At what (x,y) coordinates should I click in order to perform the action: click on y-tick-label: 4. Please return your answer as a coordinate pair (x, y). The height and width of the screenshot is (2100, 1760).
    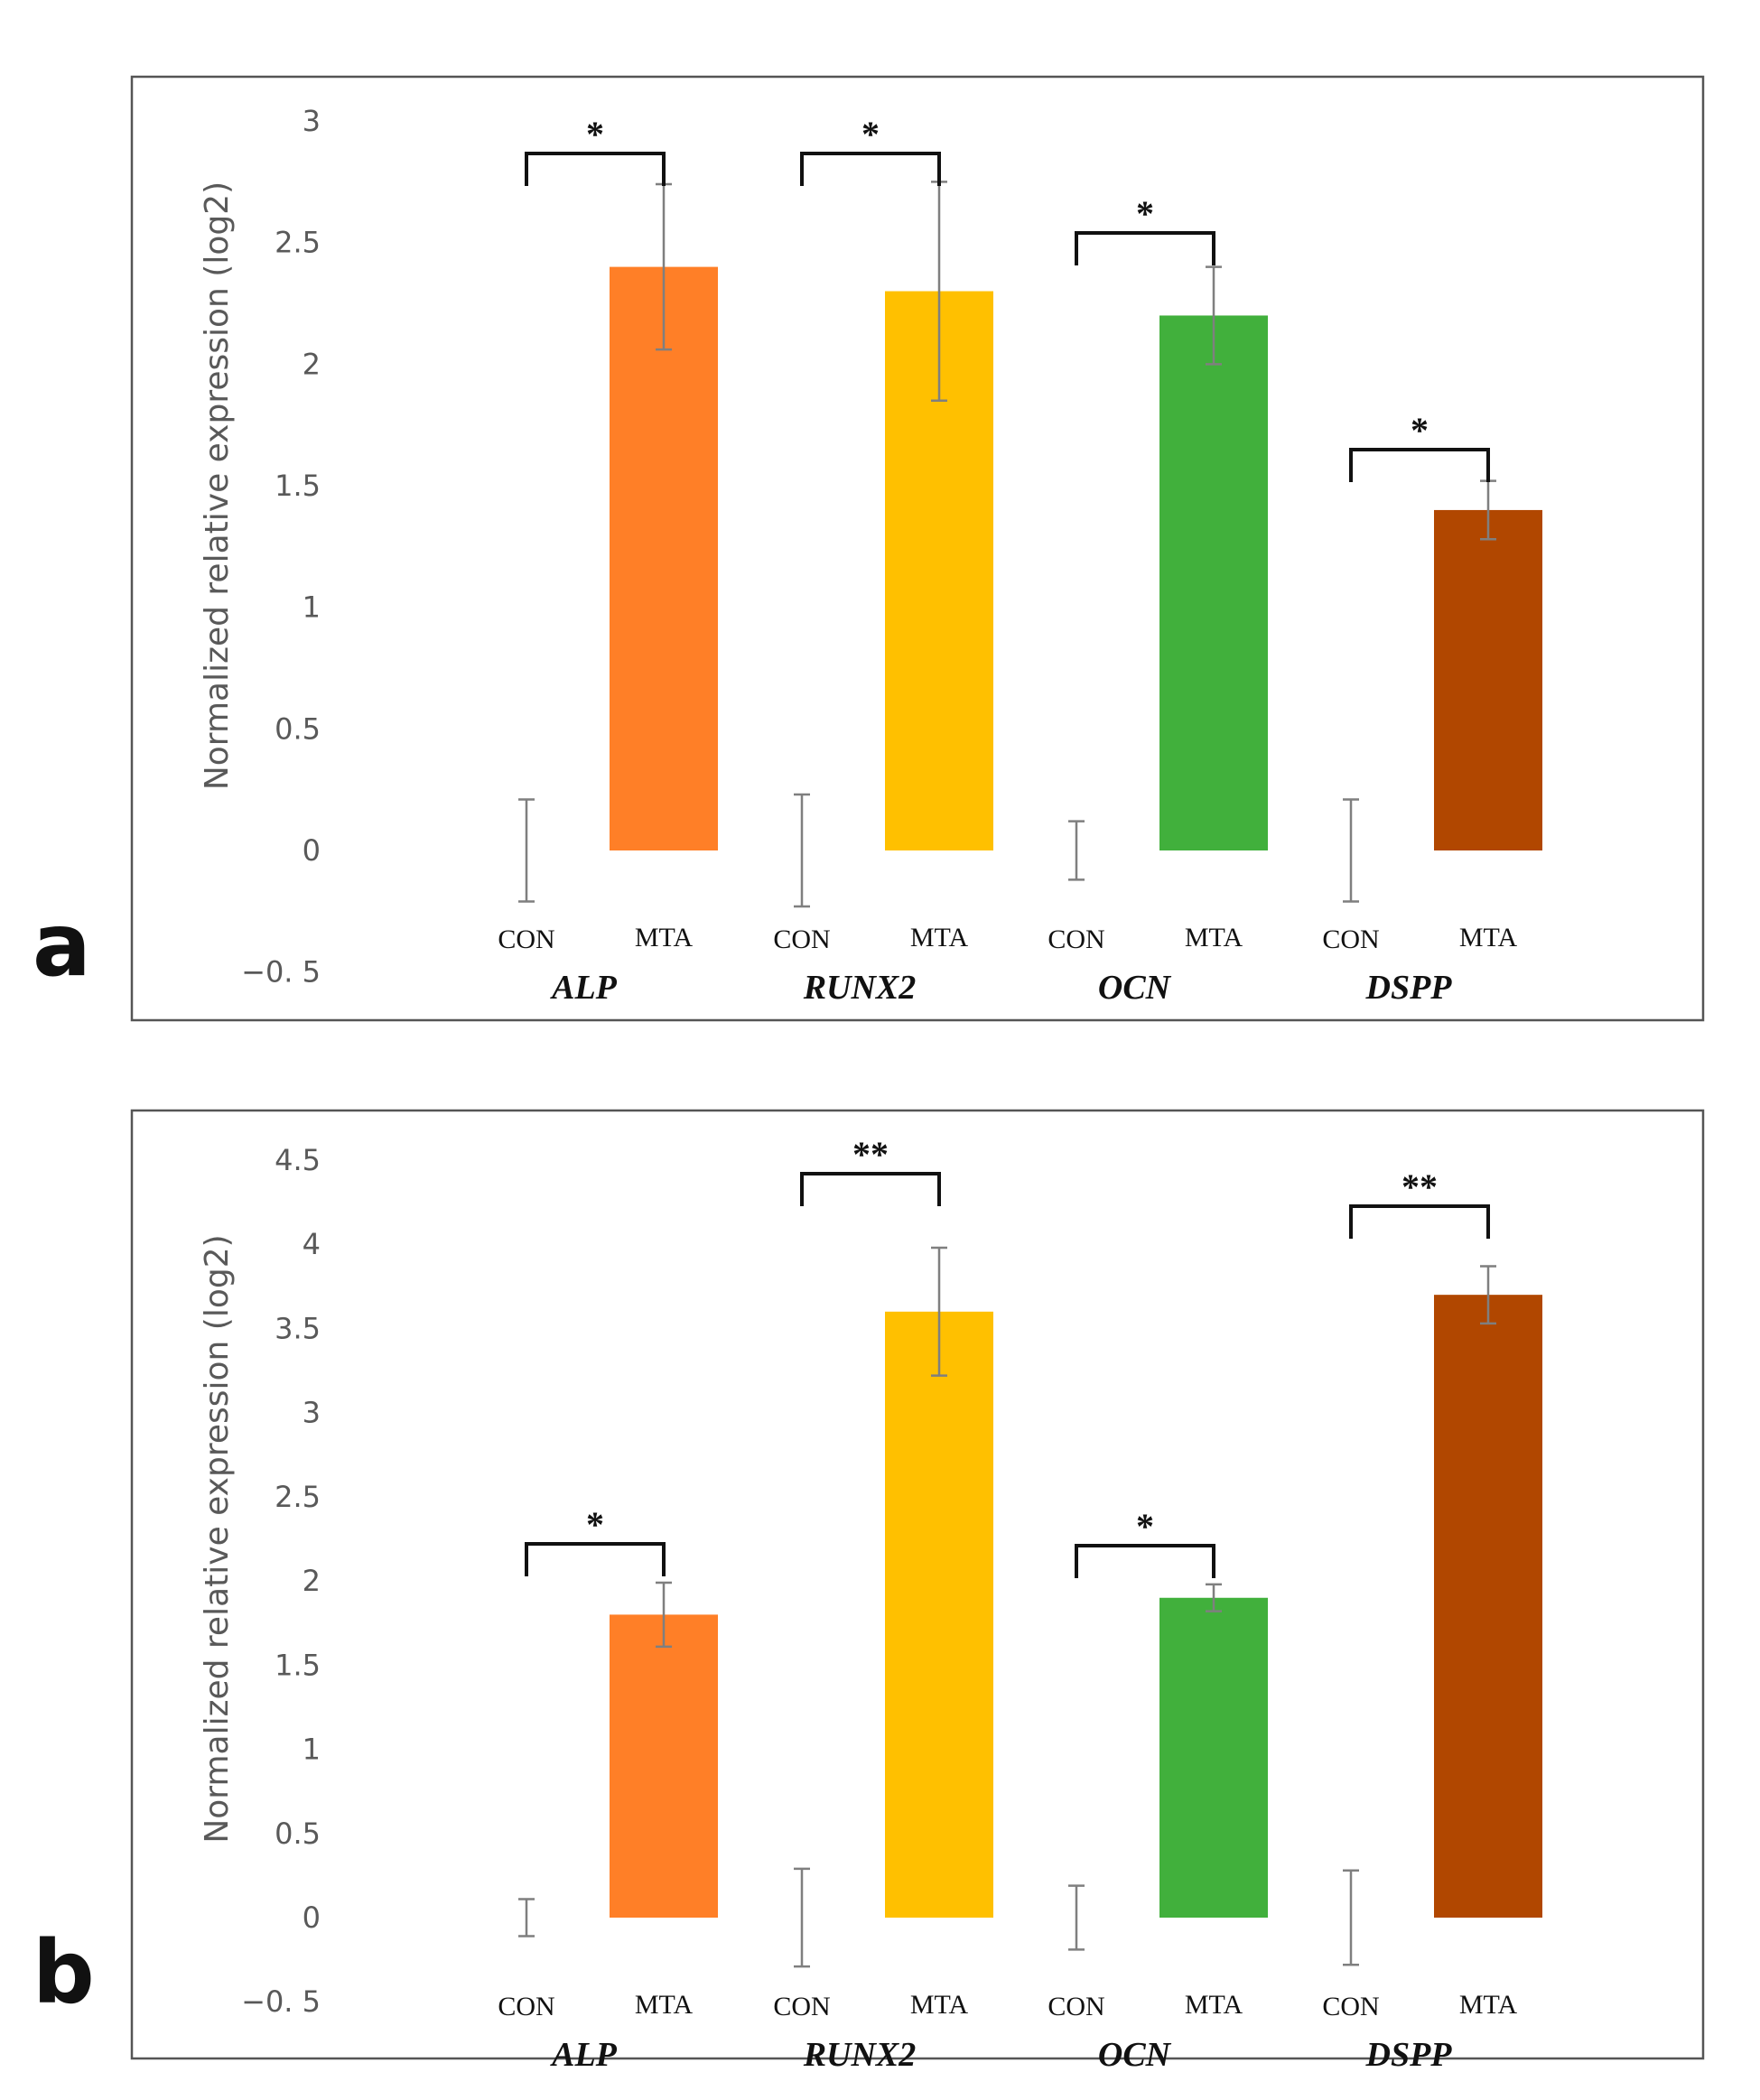
    Looking at the image, I should click on (312, 1244).